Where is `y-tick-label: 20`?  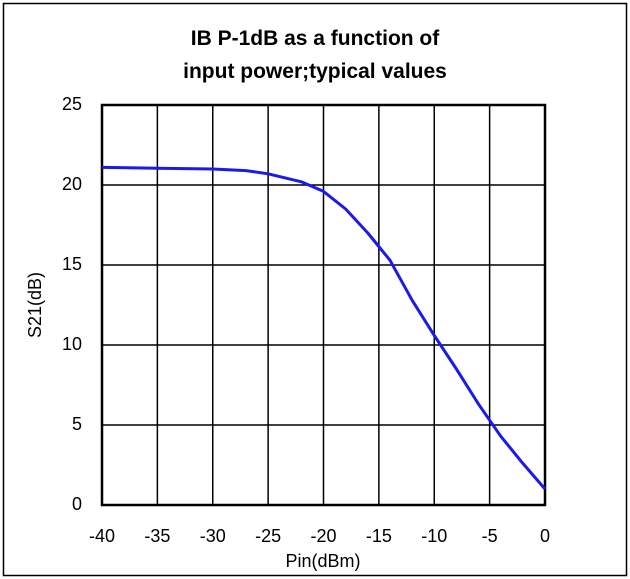
y-tick-label: 20 is located at coordinates (72, 184).